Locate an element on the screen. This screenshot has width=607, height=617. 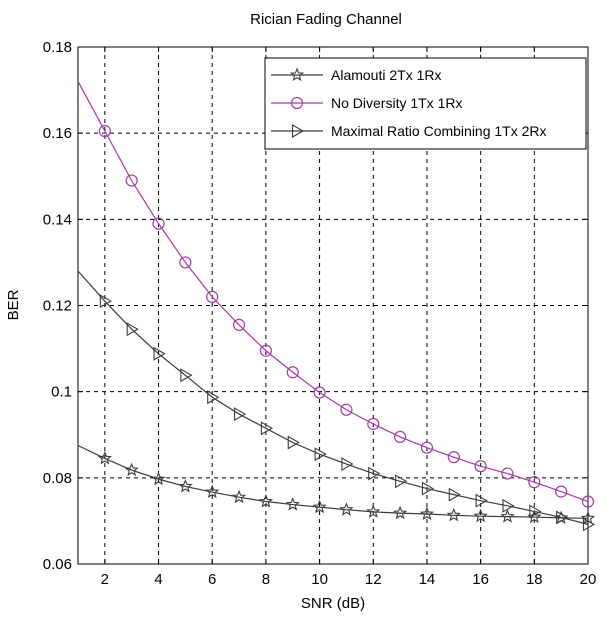
x-tick-label: 18 is located at coordinates (534, 579).